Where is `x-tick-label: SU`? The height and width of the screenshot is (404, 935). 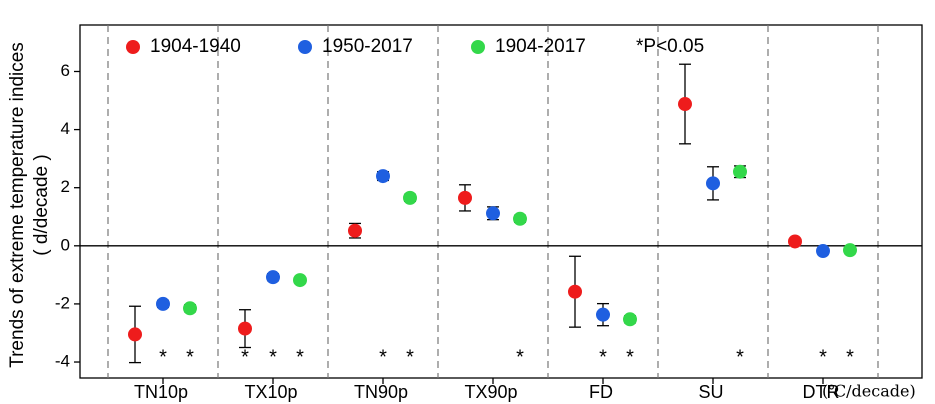
x-tick-label: SU is located at coordinates (710, 392).